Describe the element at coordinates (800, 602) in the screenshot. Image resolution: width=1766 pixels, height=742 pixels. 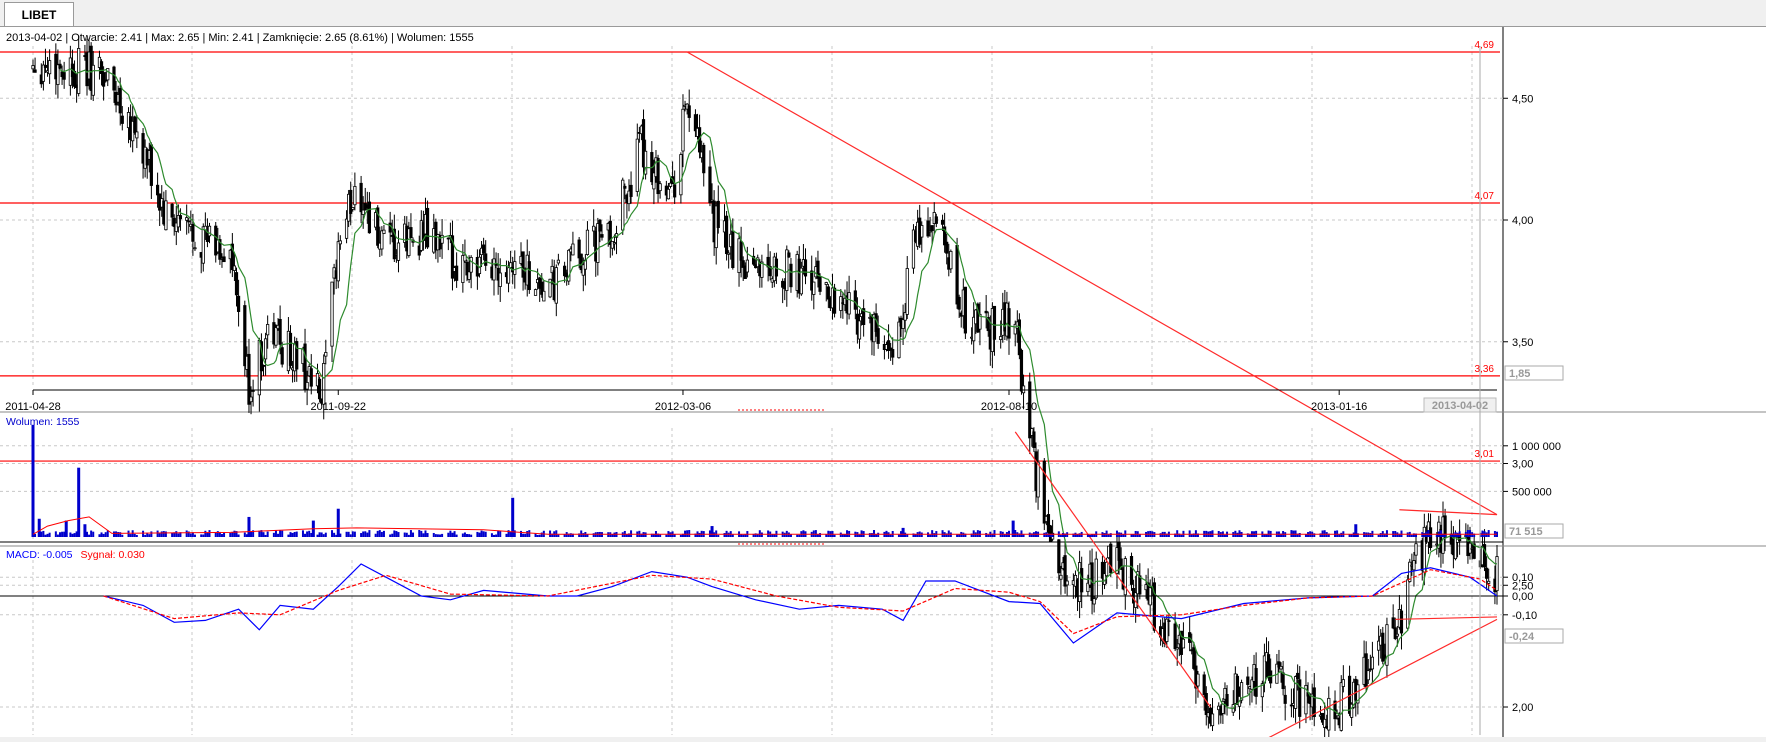
I see `signal-line` at that location.